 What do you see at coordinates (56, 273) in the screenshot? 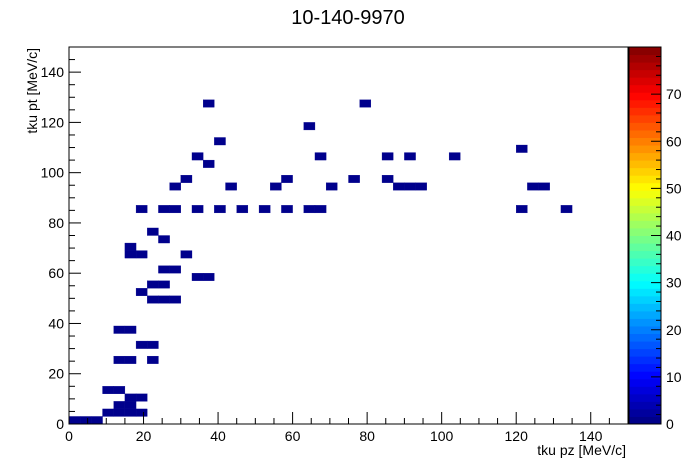
I see `y-tick-label: 60` at bounding box center [56, 273].